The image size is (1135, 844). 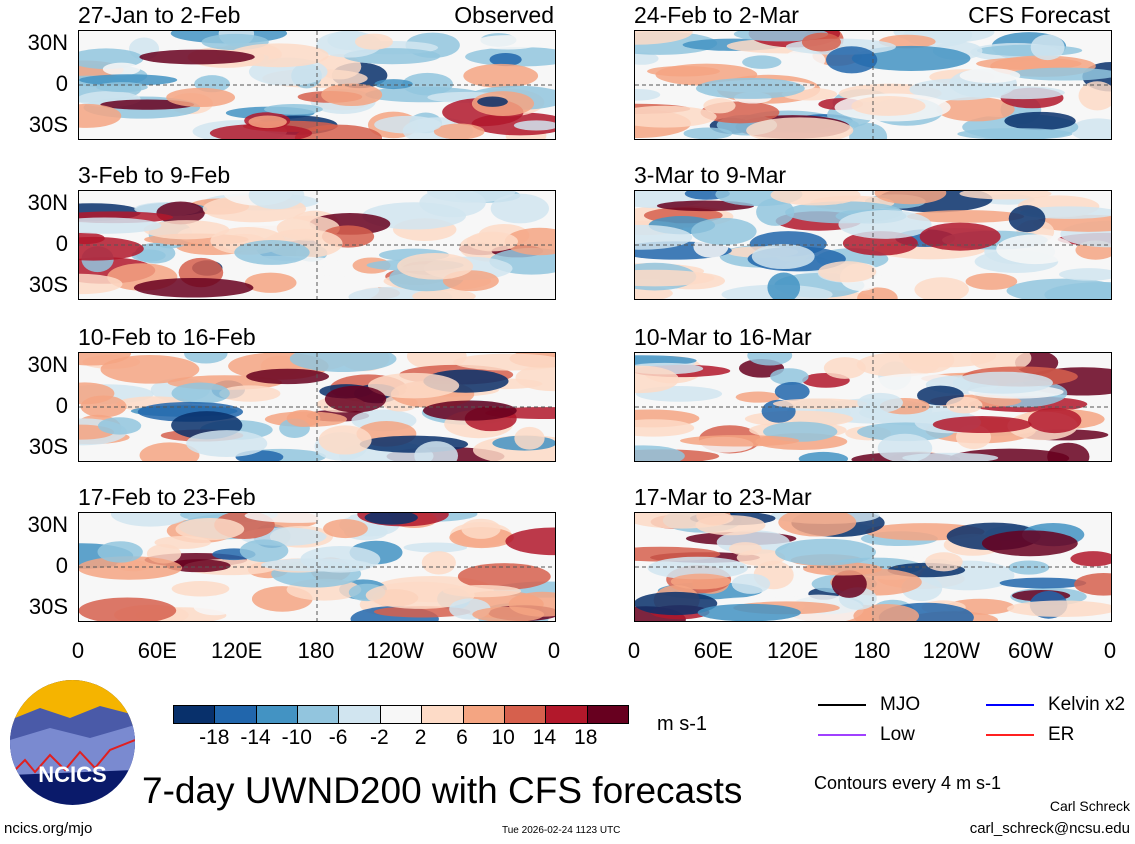 I want to click on contour-note: Contours every 4 m s-1, so click(x=908, y=783).